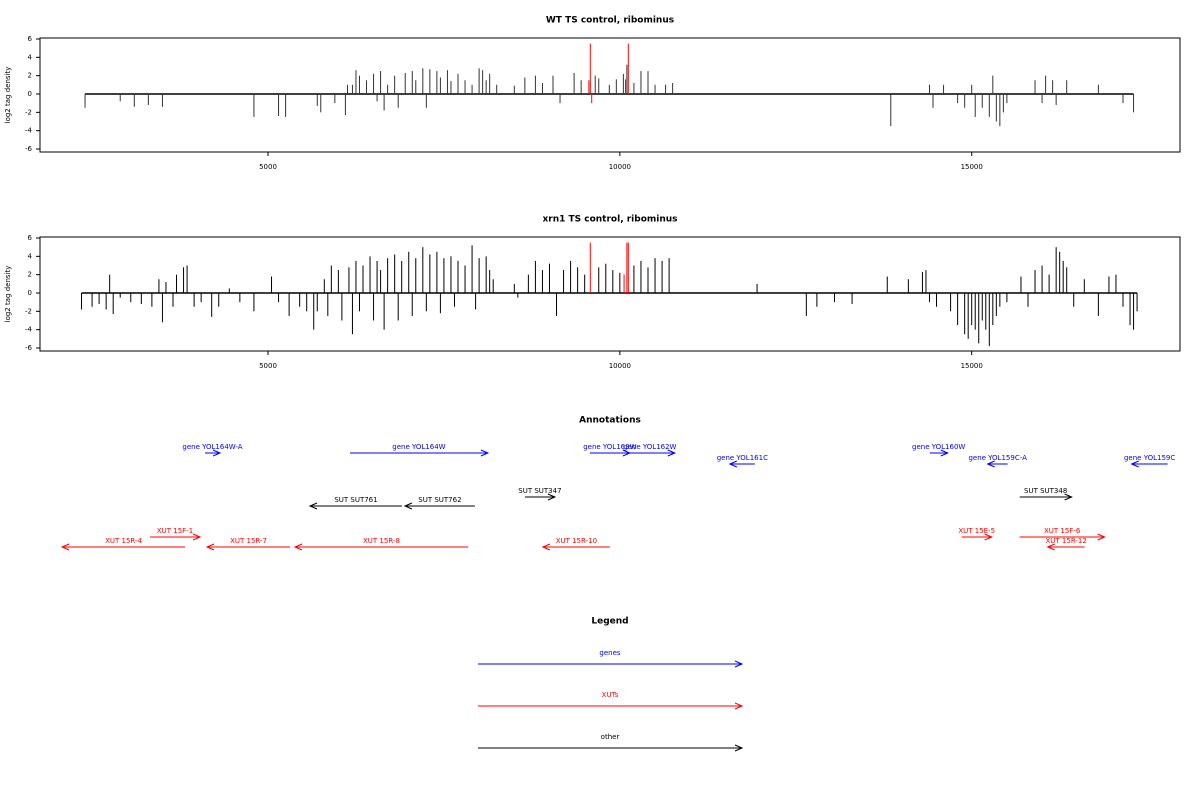 The width and height of the screenshot is (1200, 800). Describe the element at coordinates (609, 653) in the screenshot. I see `legend-label: genes` at that location.